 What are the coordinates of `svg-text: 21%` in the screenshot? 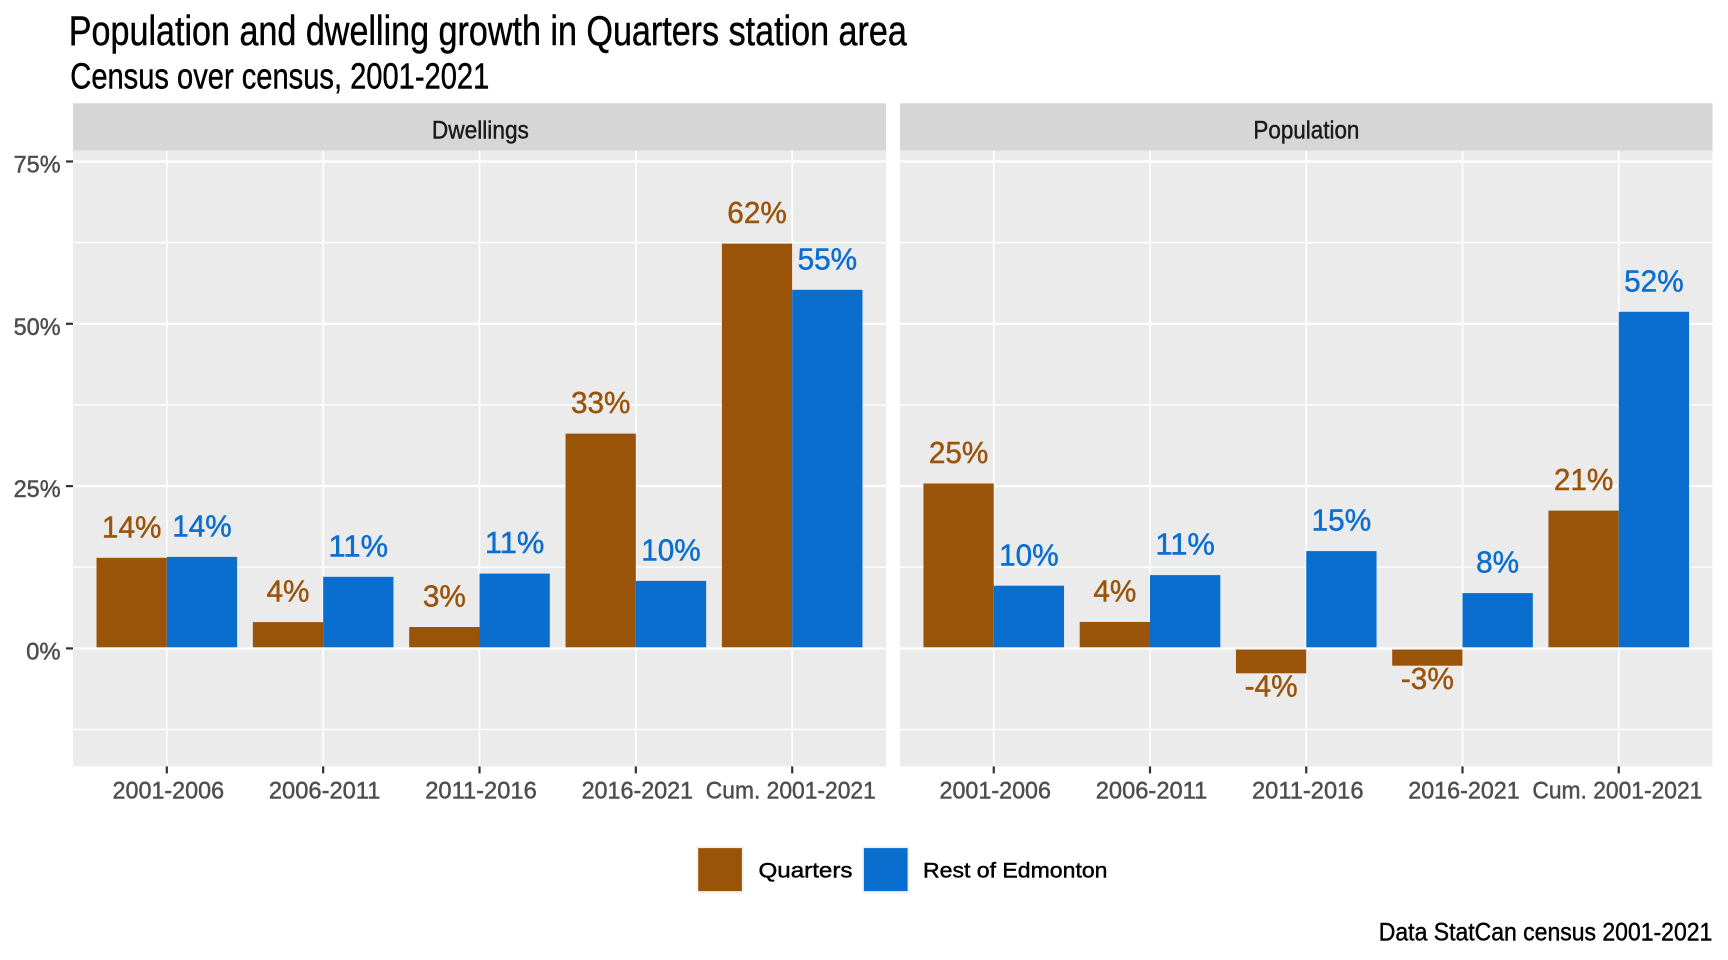 It's located at (1584, 479).